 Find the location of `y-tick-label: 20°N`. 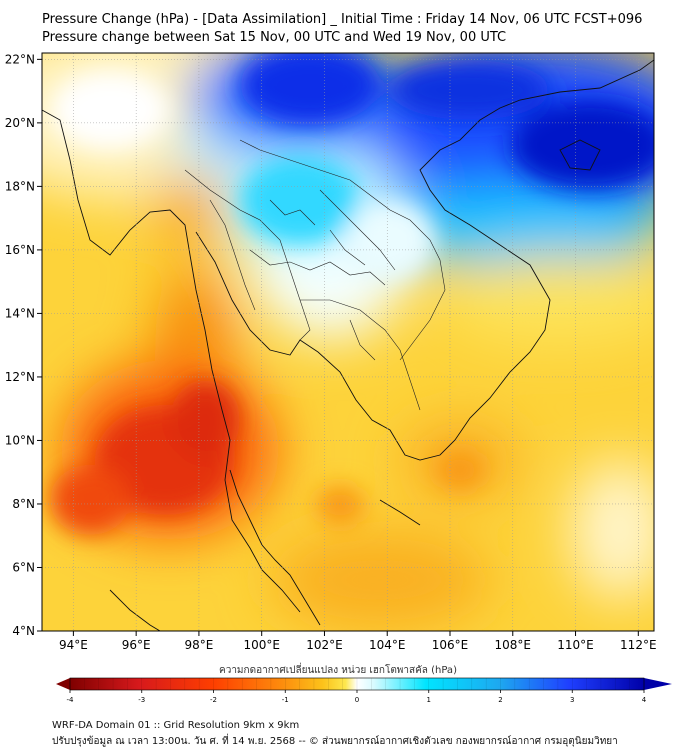

y-tick-label: 20°N is located at coordinates (20, 123).